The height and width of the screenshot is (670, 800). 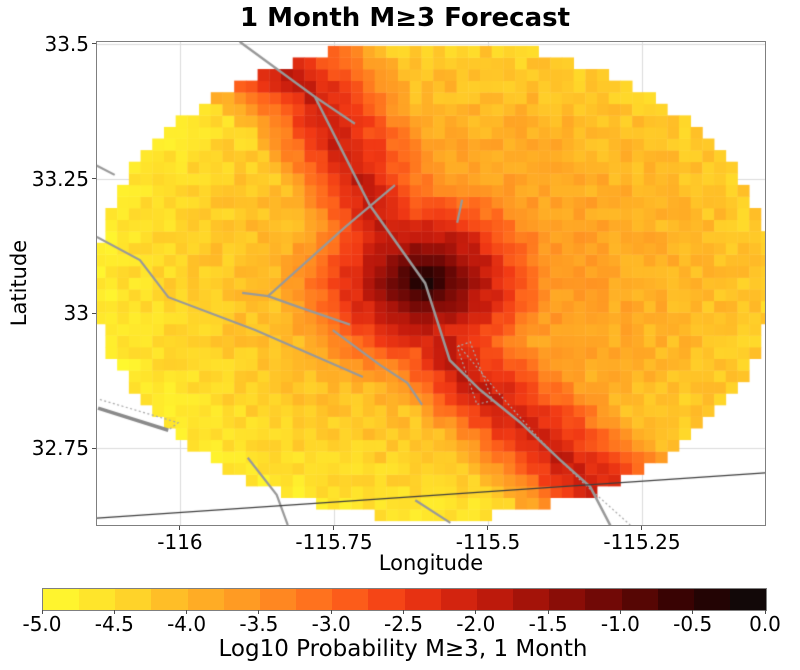 What do you see at coordinates (431, 563) in the screenshot?
I see `x-axis-label: Longitude` at bounding box center [431, 563].